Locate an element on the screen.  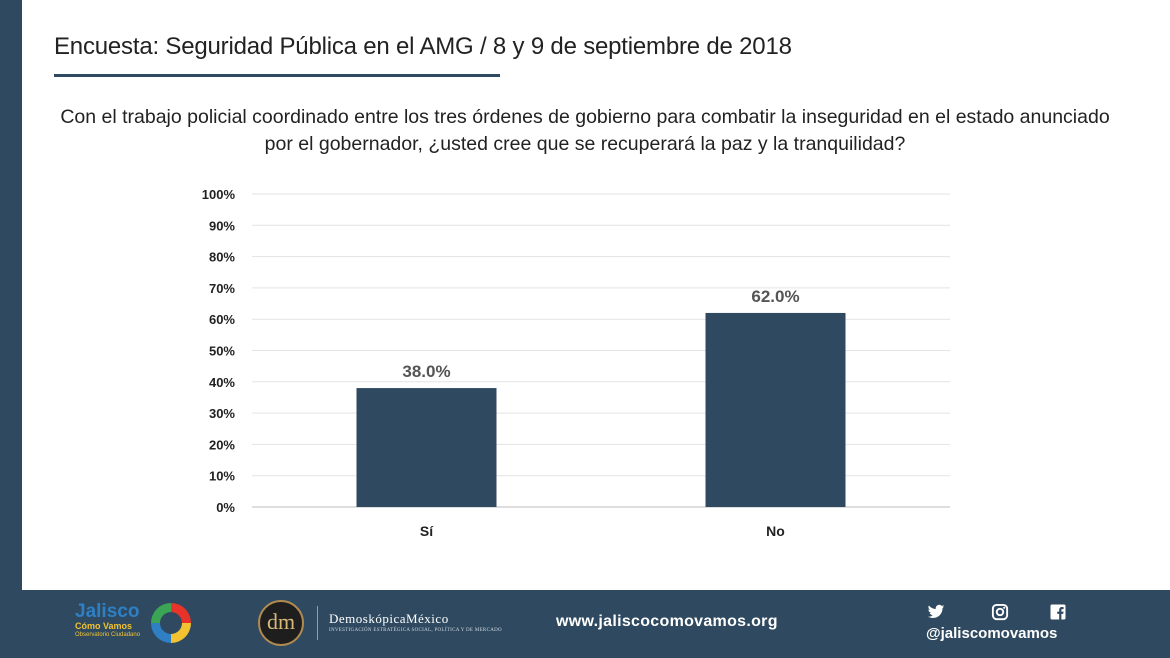
y-tick-label: 40% is located at coordinates (222, 382).